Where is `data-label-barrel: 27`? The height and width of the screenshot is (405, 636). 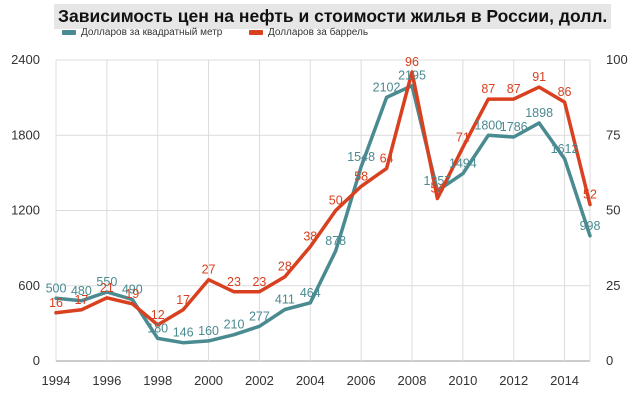
data-label-barrel: 27 is located at coordinates (209, 270).